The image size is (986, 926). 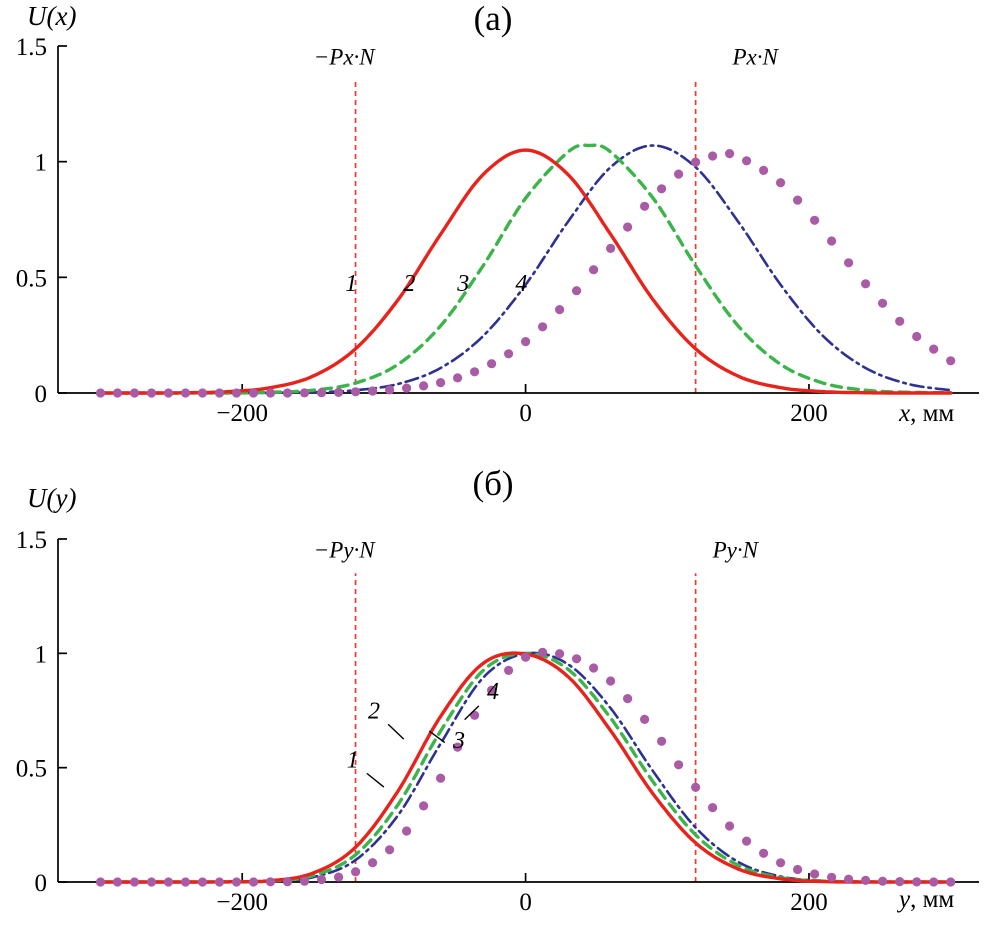 I want to click on panel-b-title: (б), so click(x=493, y=483).